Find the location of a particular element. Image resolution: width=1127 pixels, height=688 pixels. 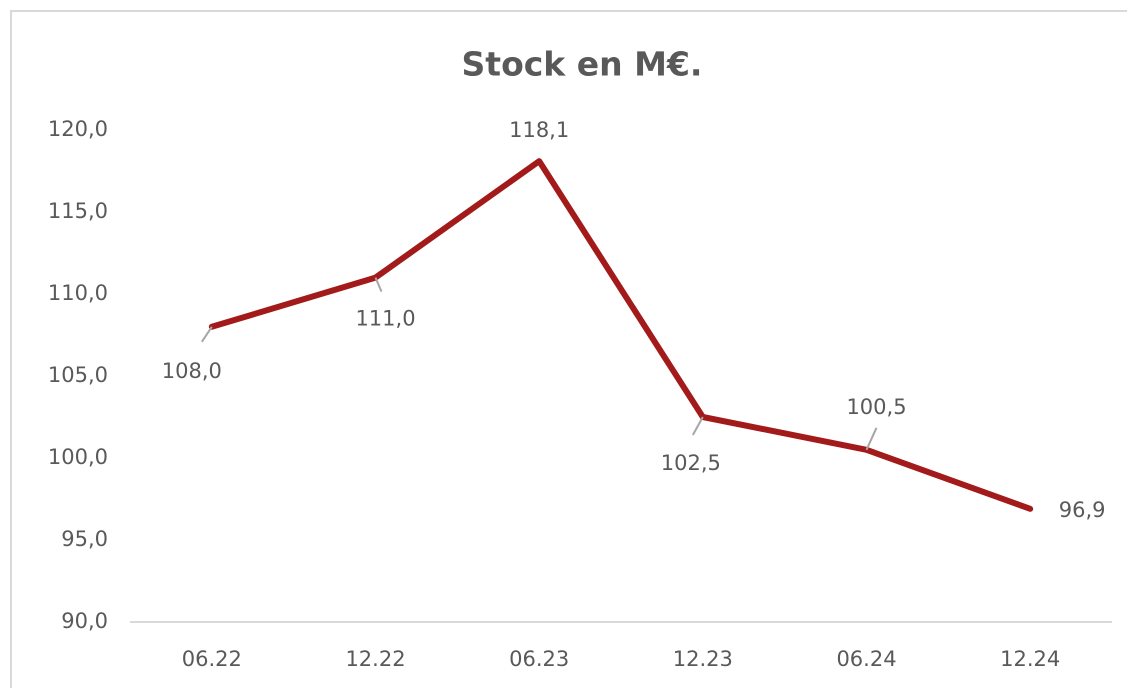

x-tick-label: 12.24 is located at coordinates (1030, 659).